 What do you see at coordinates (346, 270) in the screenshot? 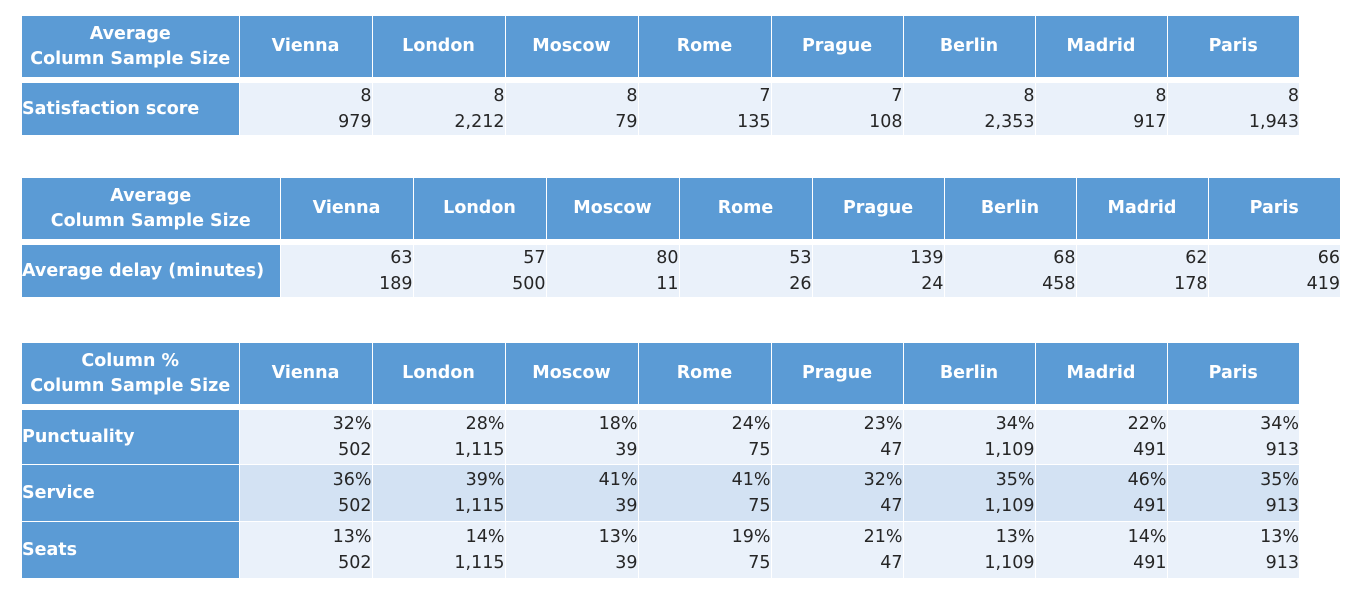
I see `data-cell: 63 189` at bounding box center [346, 270].